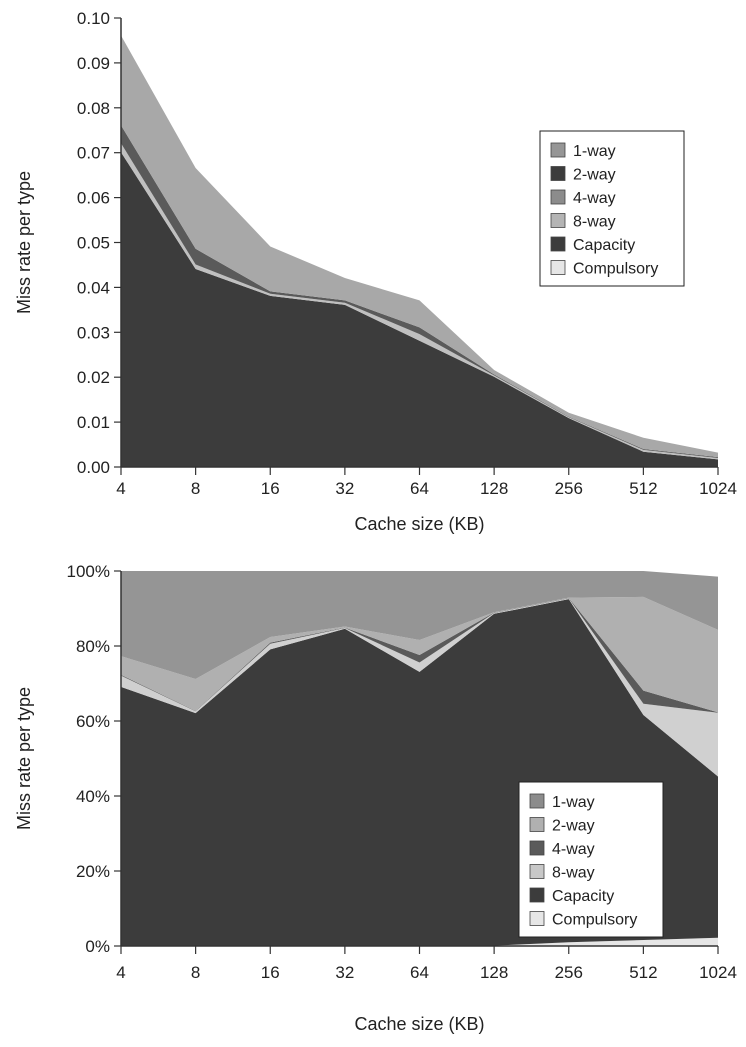 The image size is (746, 1047). Describe the element at coordinates (93, 198) in the screenshot. I see `y-tick-label: 0.06` at that location.